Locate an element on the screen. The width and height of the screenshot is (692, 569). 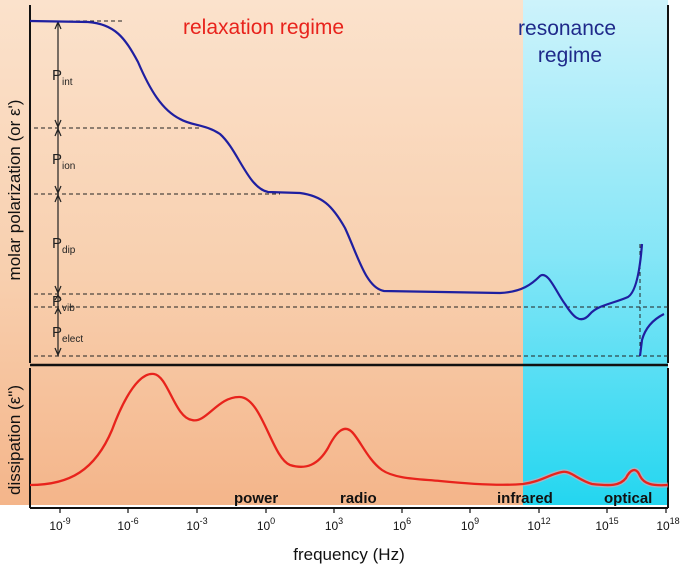
arrowhead-ion-down is located at coordinates (58, 190).